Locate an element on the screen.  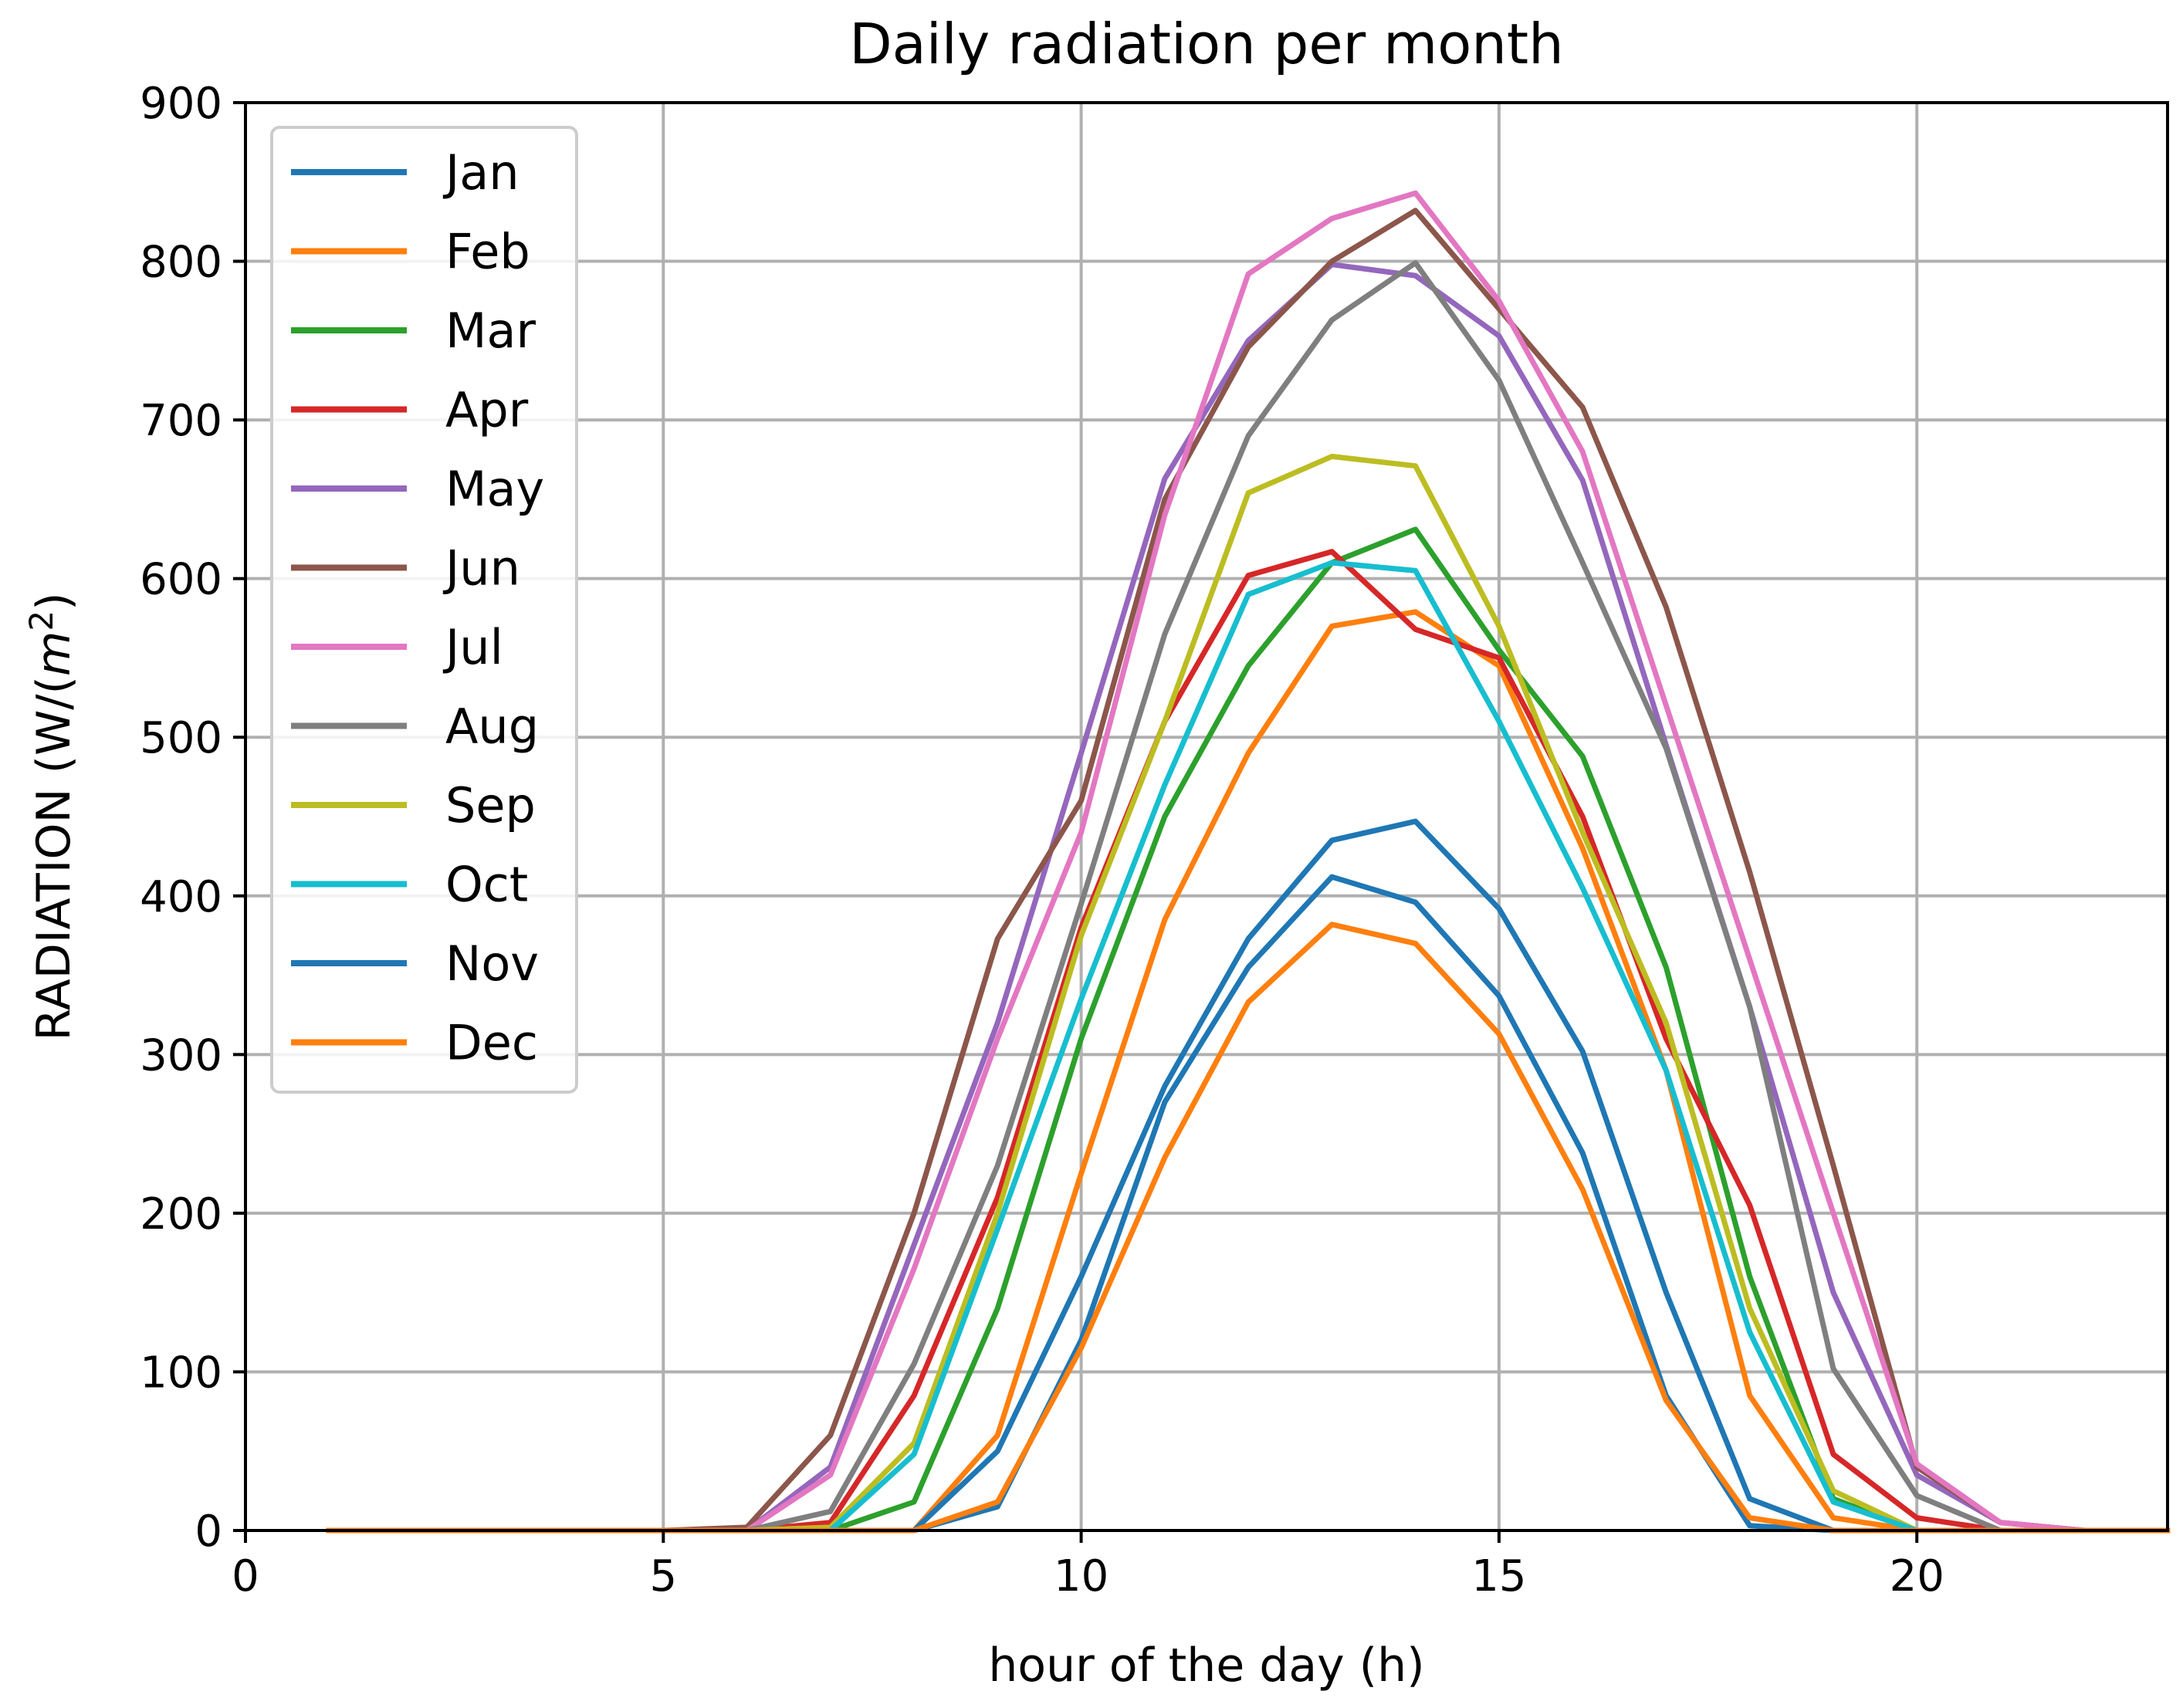
legend-label-may: May is located at coordinates (494, 489).